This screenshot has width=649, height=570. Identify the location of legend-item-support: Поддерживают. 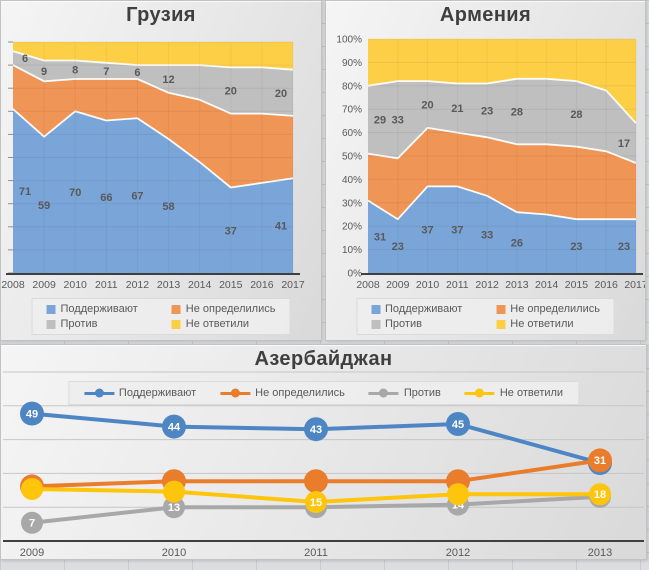
(92, 309).